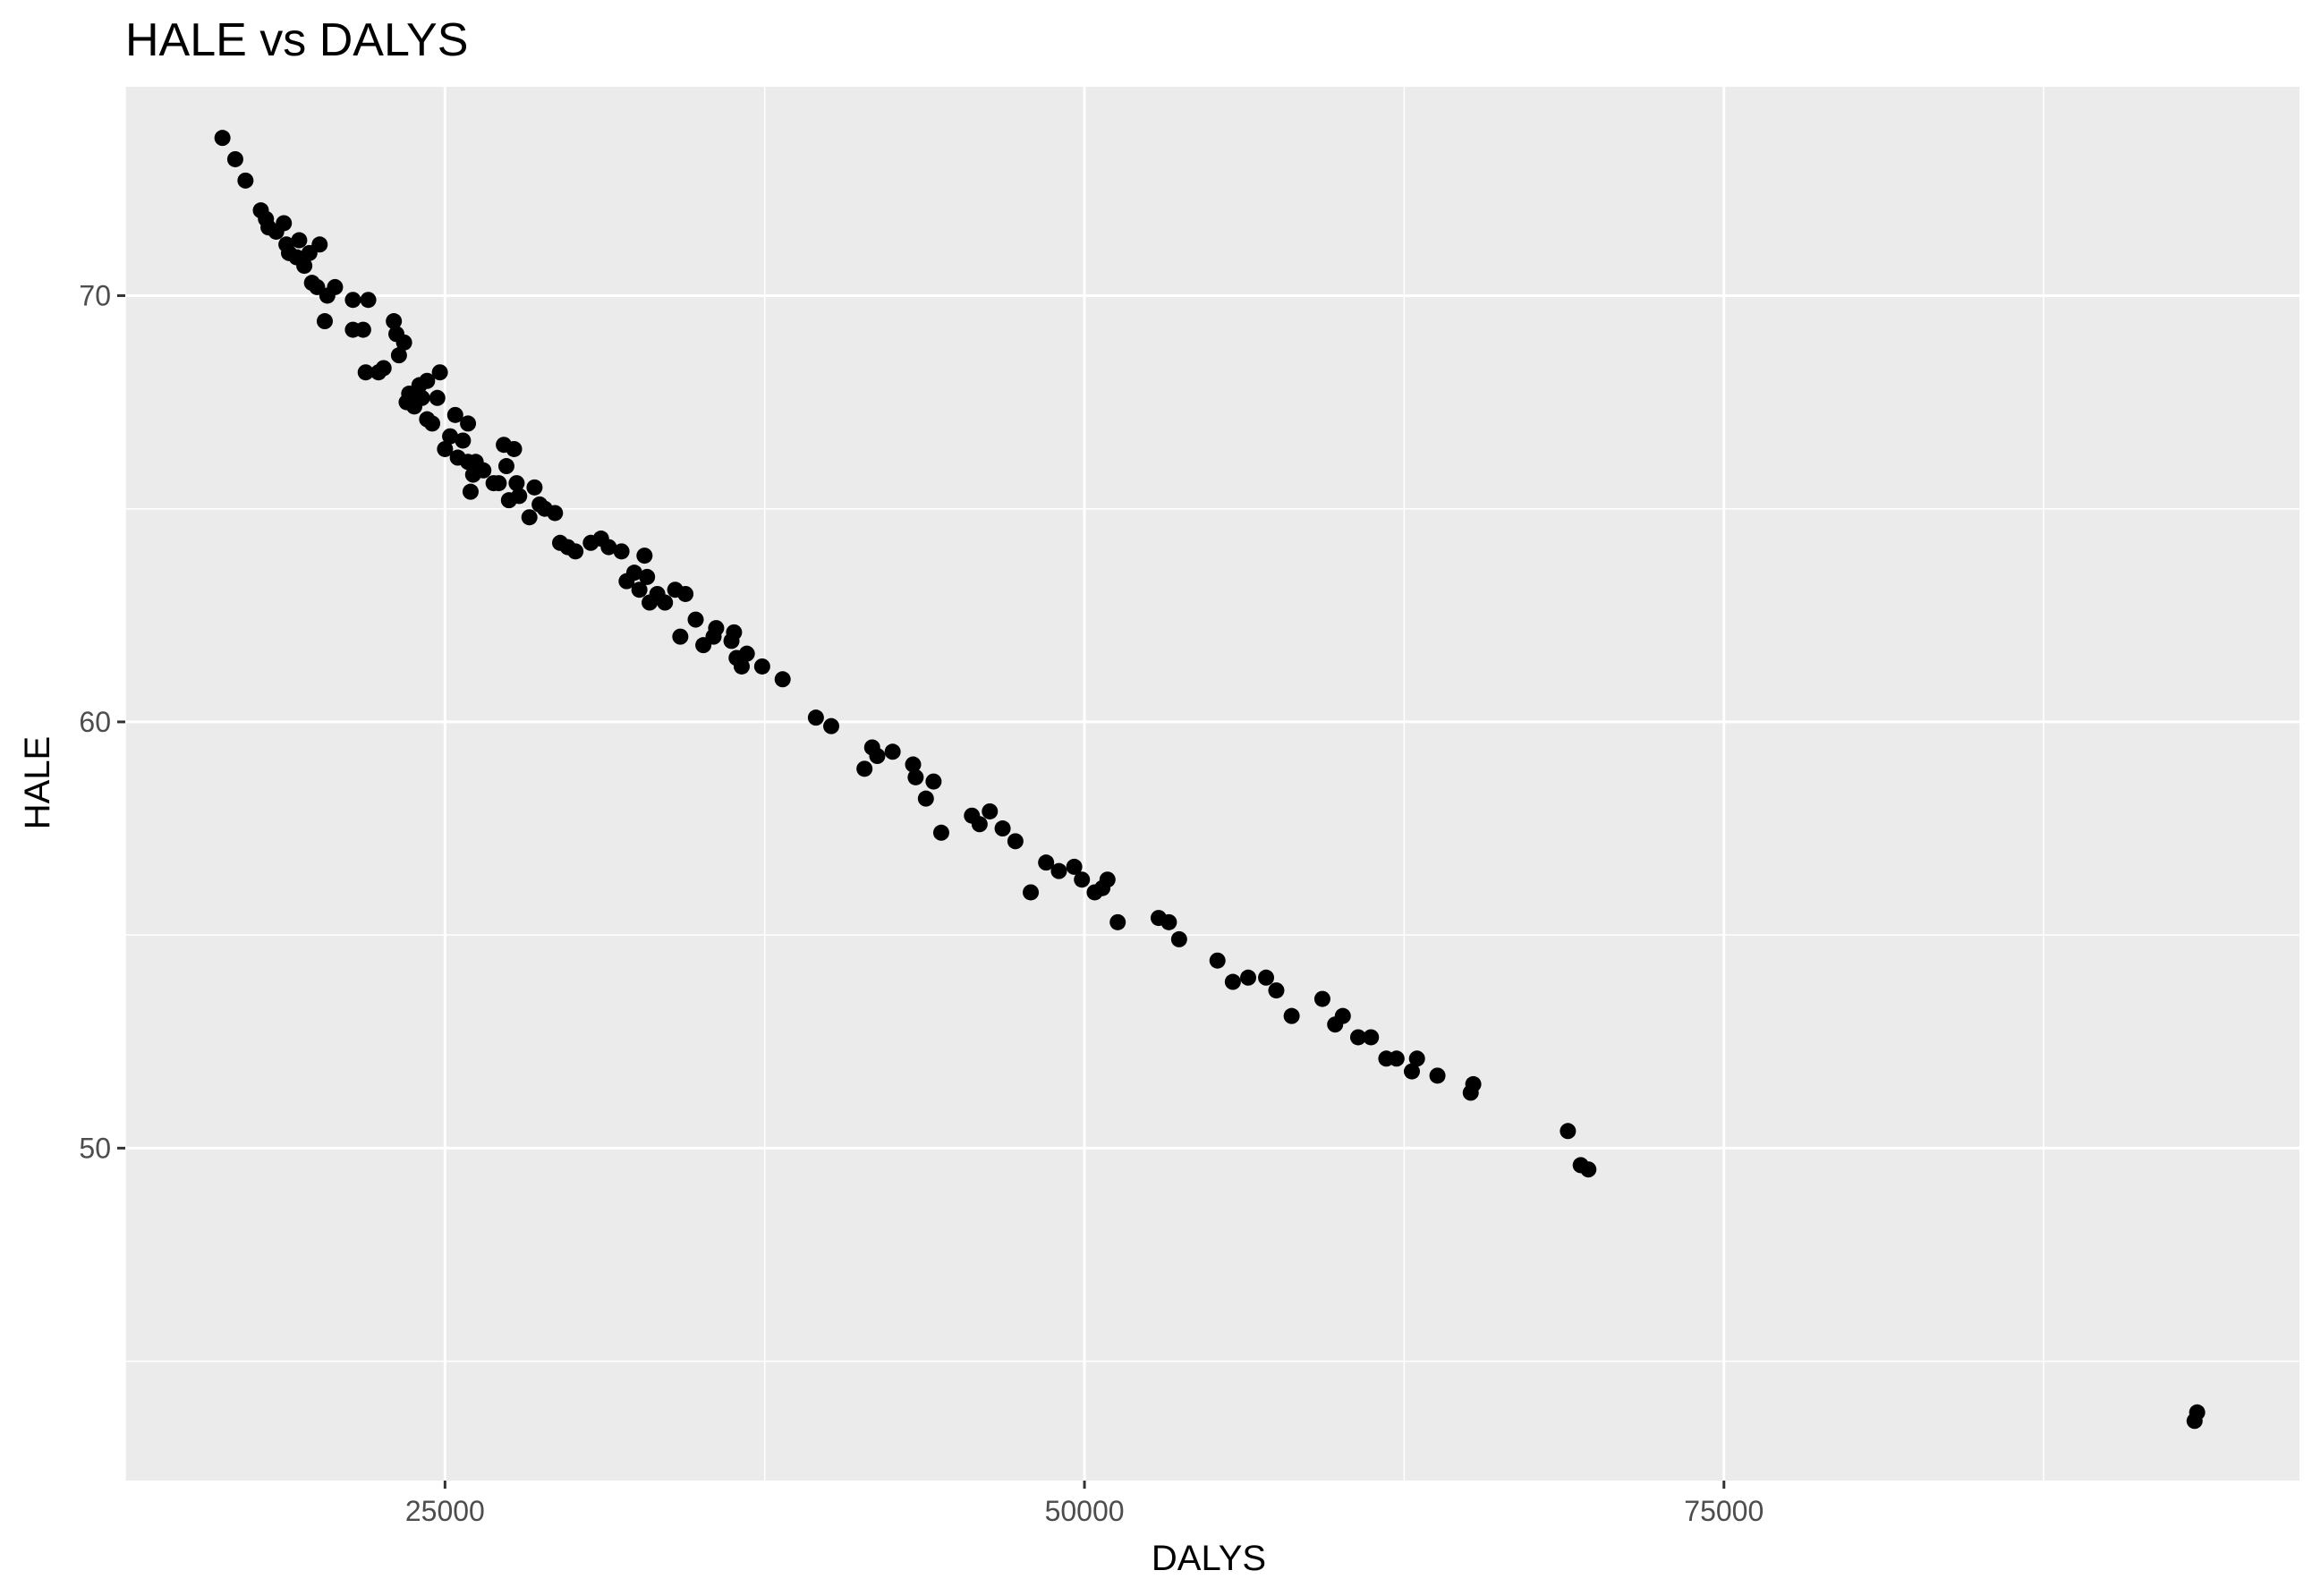 Image resolution: width=2312 pixels, height=1596 pixels. Describe the element at coordinates (296, 40) in the screenshot. I see `chart-title: HALE vs DALYS` at that location.